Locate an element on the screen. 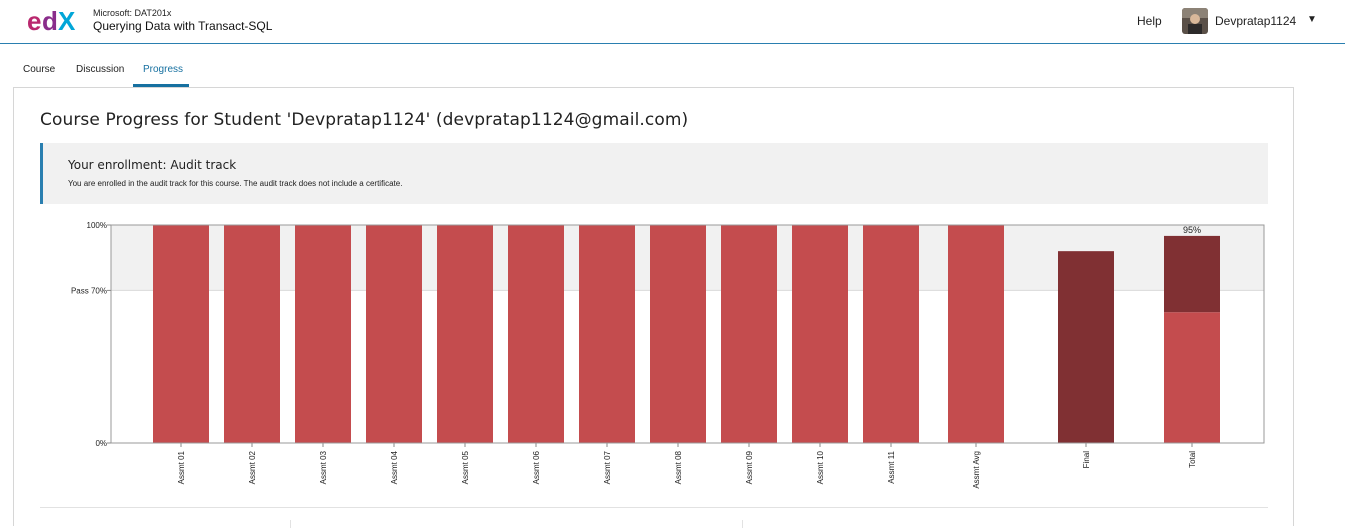  username: Devpratap1124 is located at coordinates (1256, 21).